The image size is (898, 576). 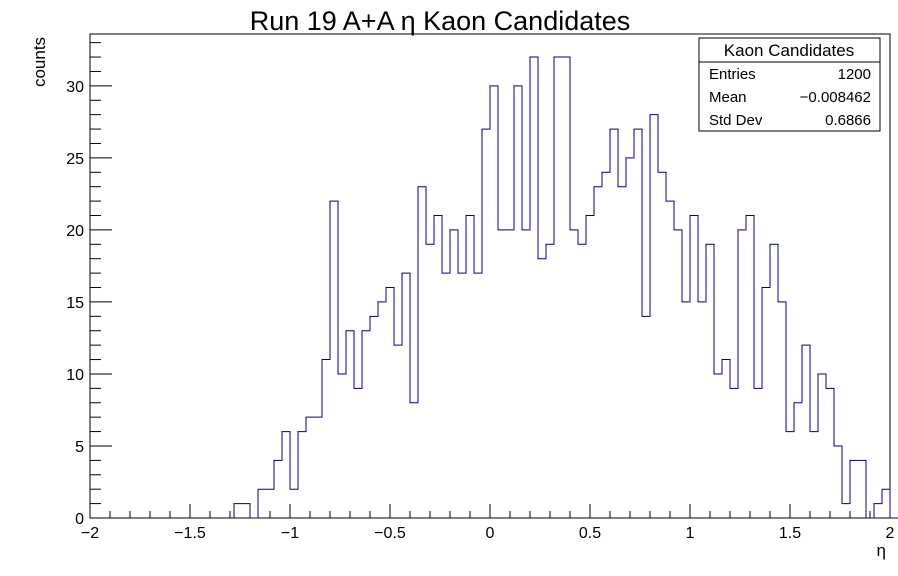 What do you see at coordinates (75, 231) in the screenshot?
I see `y-tick-label: 20` at bounding box center [75, 231].